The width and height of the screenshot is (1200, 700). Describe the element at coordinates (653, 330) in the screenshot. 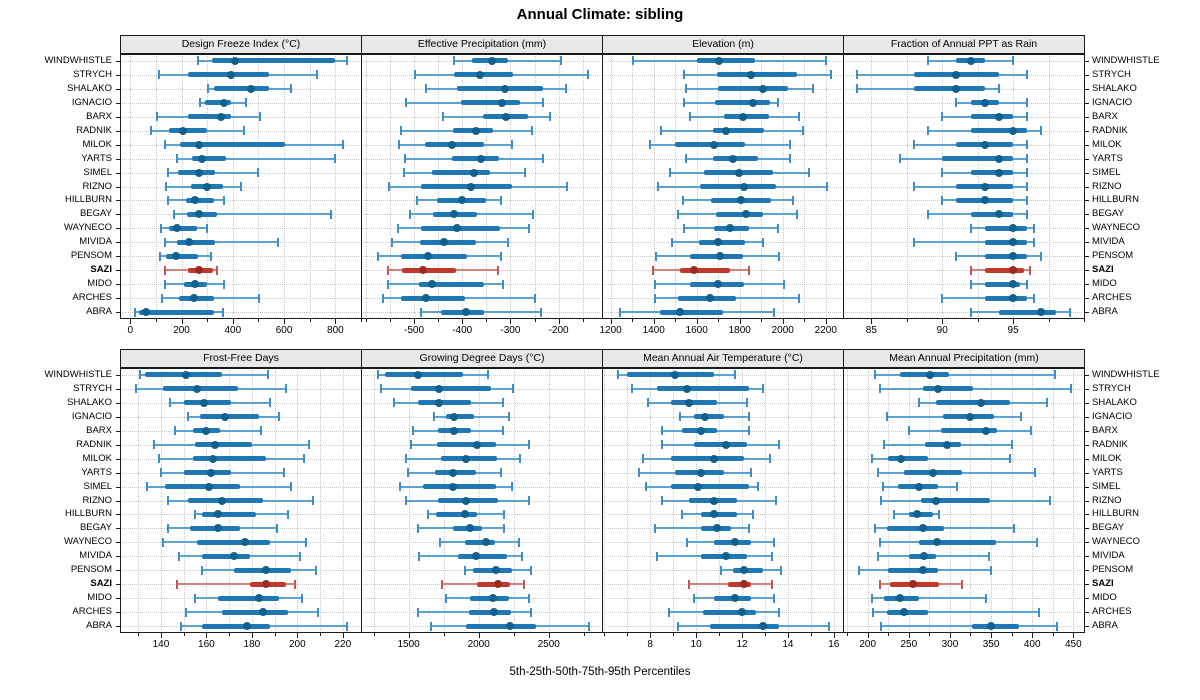

I see `axis-tick-label: 1400` at that location.